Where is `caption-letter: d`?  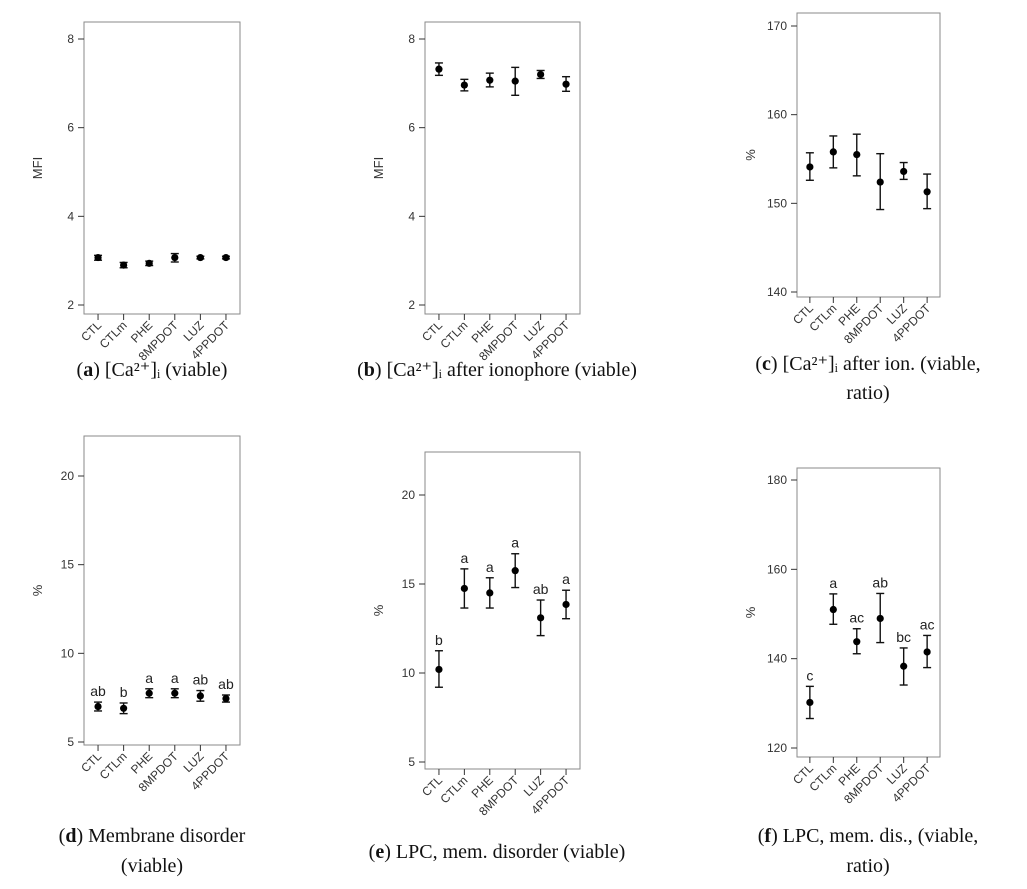
caption-letter: d is located at coordinates (70, 836).